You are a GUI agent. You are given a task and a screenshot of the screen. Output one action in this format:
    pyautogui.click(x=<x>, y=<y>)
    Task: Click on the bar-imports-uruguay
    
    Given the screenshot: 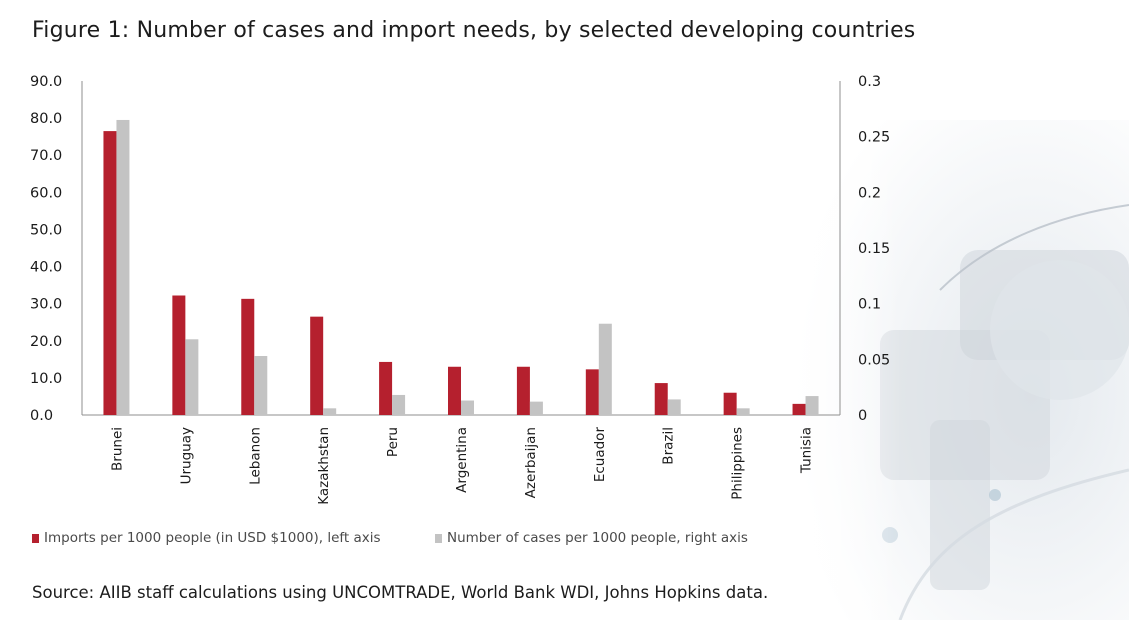 What is the action you would take?
    pyautogui.click(x=179, y=355)
    